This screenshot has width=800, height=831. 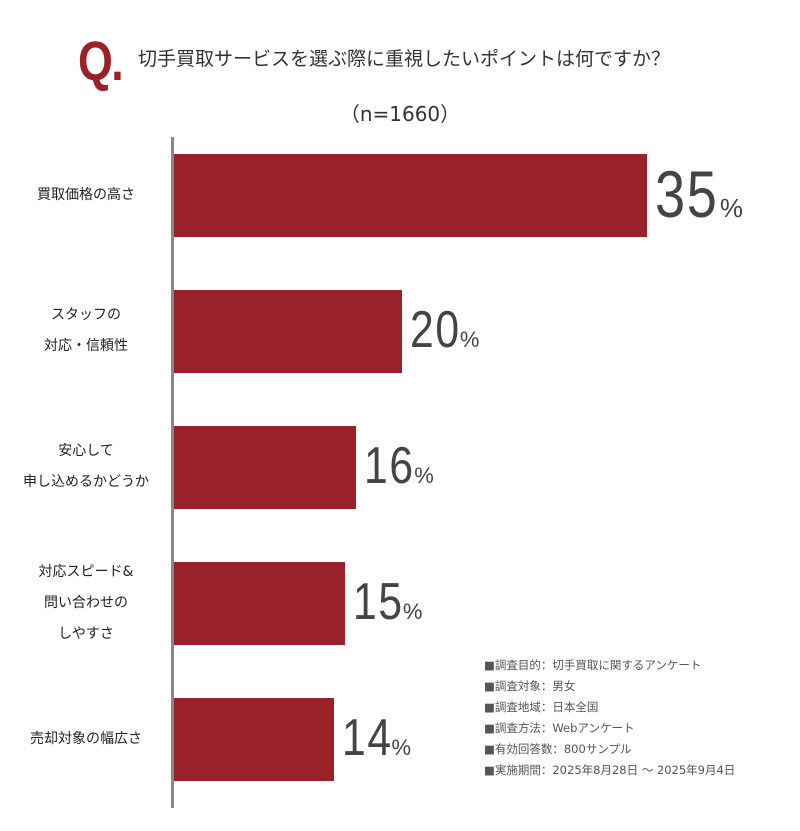 What do you see at coordinates (559, 728) in the screenshot?
I see `note-line: ■調査方法：Webアンケート` at bounding box center [559, 728].